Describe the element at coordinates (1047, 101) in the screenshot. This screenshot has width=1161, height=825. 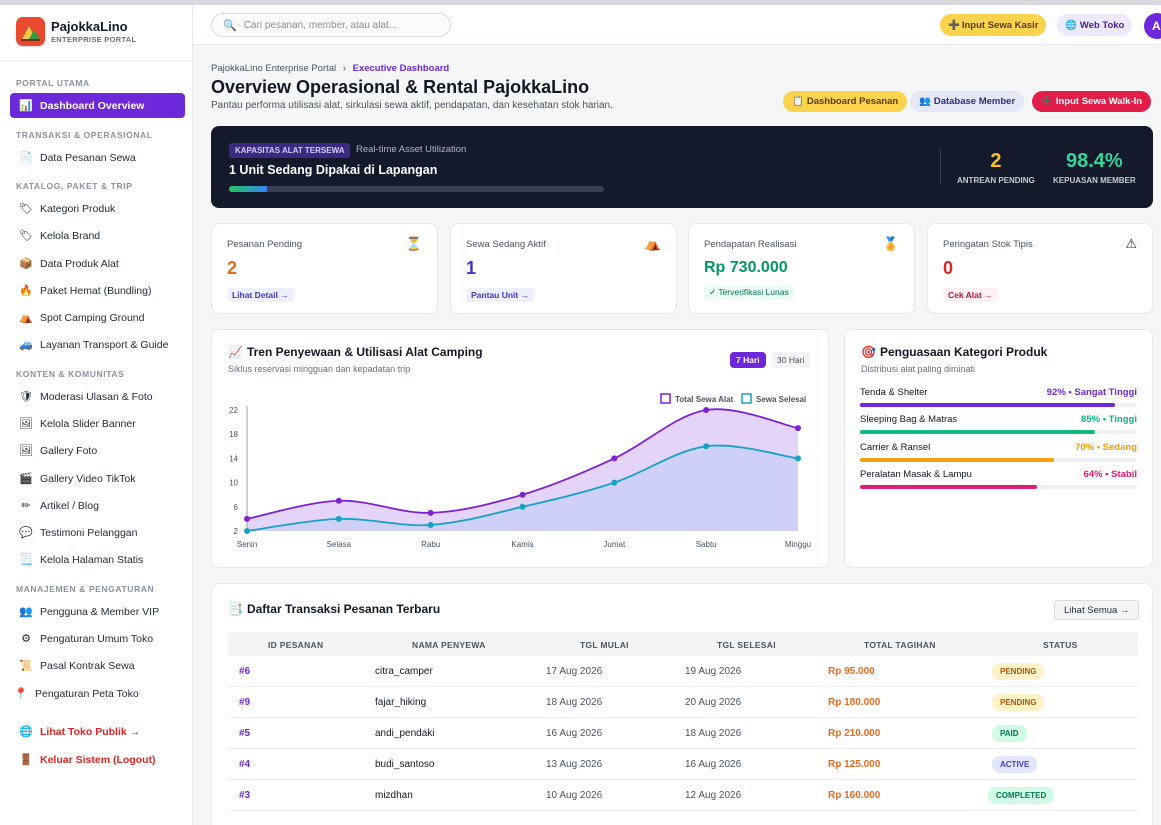
I see `plus-icon: ➕` at that location.